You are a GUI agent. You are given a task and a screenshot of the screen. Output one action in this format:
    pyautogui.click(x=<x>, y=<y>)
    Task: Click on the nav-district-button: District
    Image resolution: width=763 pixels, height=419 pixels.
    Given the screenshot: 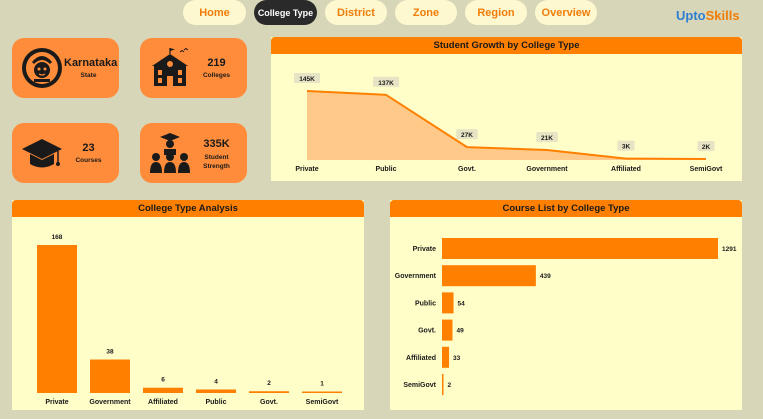 What is the action you would take?
    pyautogui.click(x=356, y=12)
    